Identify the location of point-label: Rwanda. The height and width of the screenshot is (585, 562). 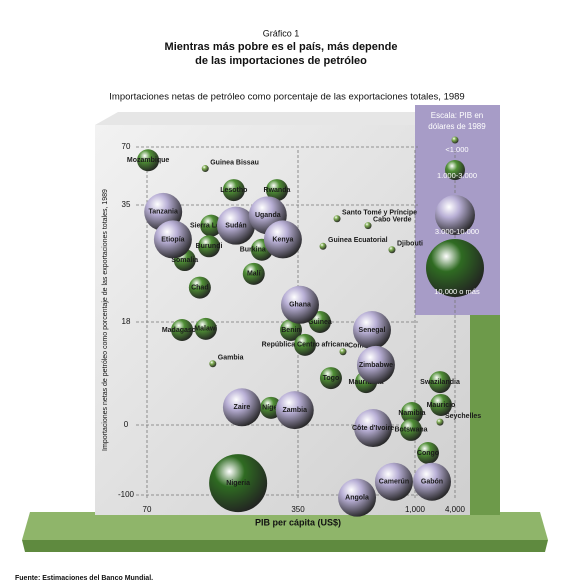
(277, 190).